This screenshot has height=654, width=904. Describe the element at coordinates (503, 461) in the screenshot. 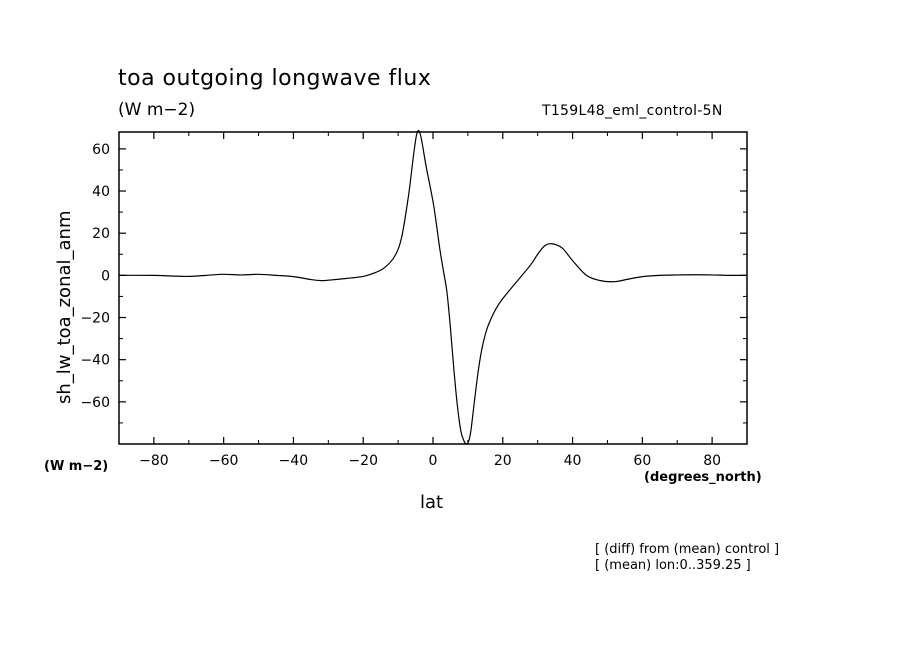

I see `x-tick-label: 20` at that location.